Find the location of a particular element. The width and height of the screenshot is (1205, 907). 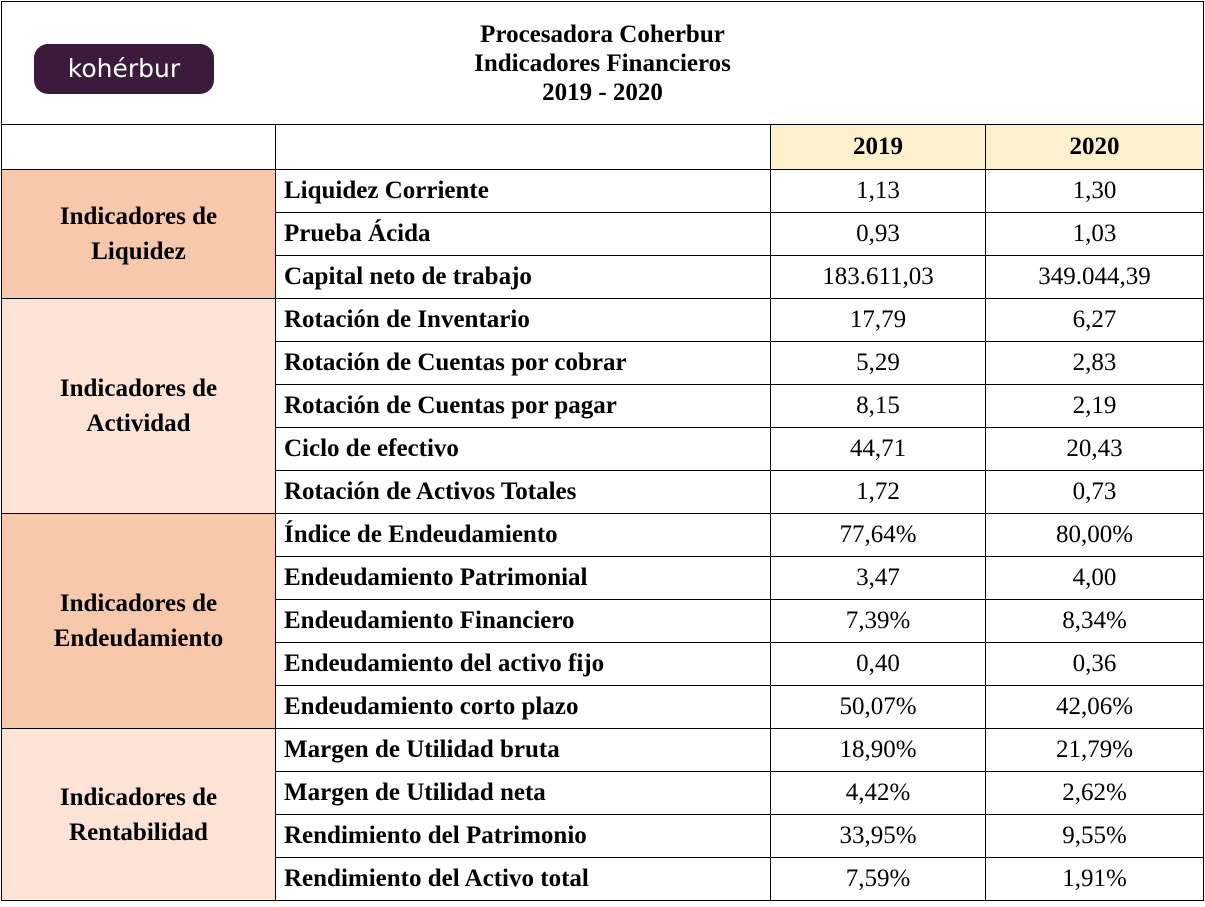

indicator-name: Prueba Ácida is located at coordinates (523, 234).